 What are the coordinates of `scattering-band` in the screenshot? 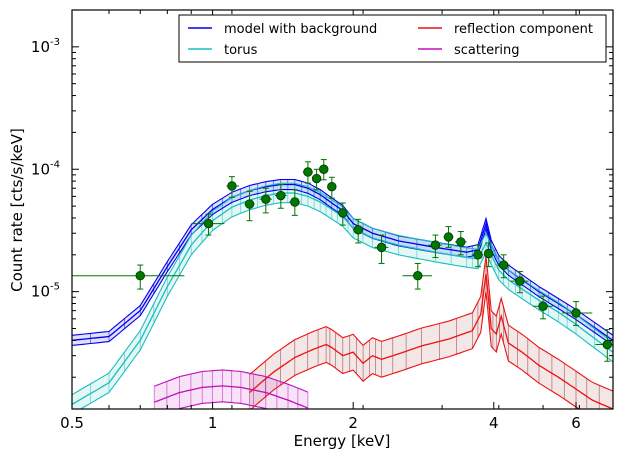 It's located at (231, 389).